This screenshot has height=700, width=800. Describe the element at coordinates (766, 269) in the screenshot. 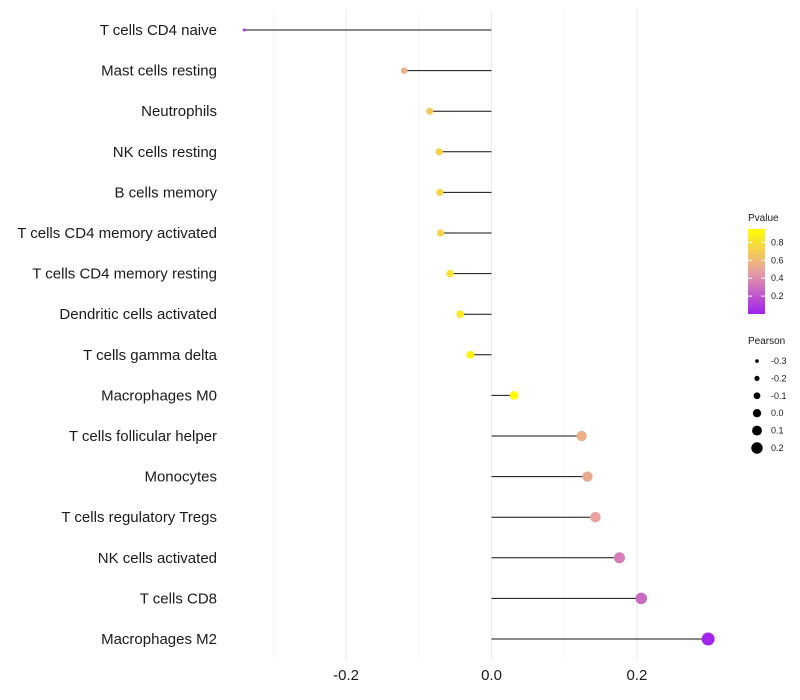

I see `pvalue-legend-ticks: 0.8 0.6 0.4 0.2` at that location.